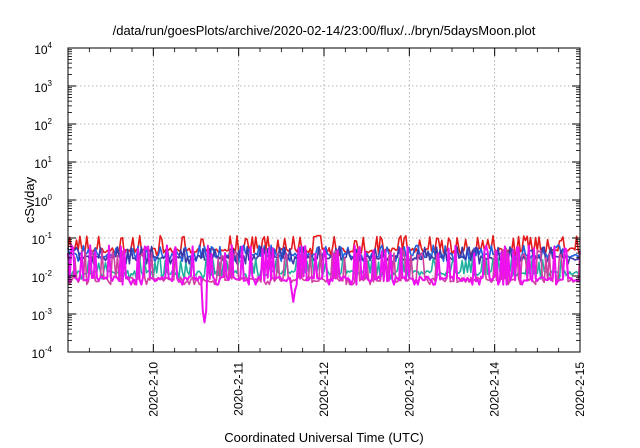  I want to click on y-tick-label: 10⁻³, so click(42, 315).